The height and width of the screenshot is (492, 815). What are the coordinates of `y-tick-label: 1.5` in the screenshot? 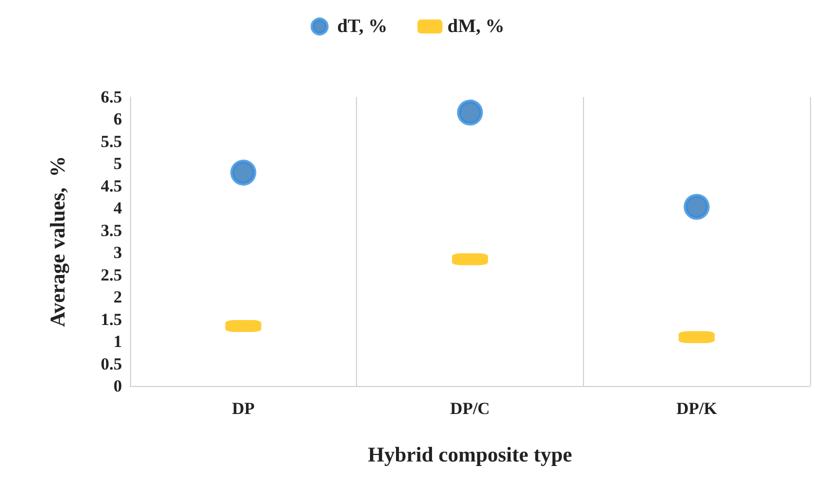 It's located at (111, 319).